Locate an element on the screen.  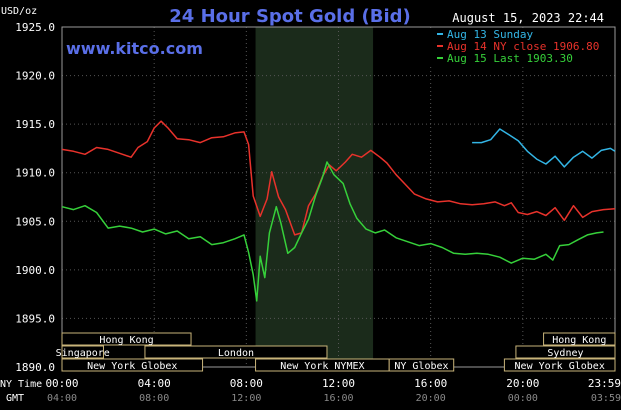
y-tick-label: 1915.0 is located at coordinates (35, 124).